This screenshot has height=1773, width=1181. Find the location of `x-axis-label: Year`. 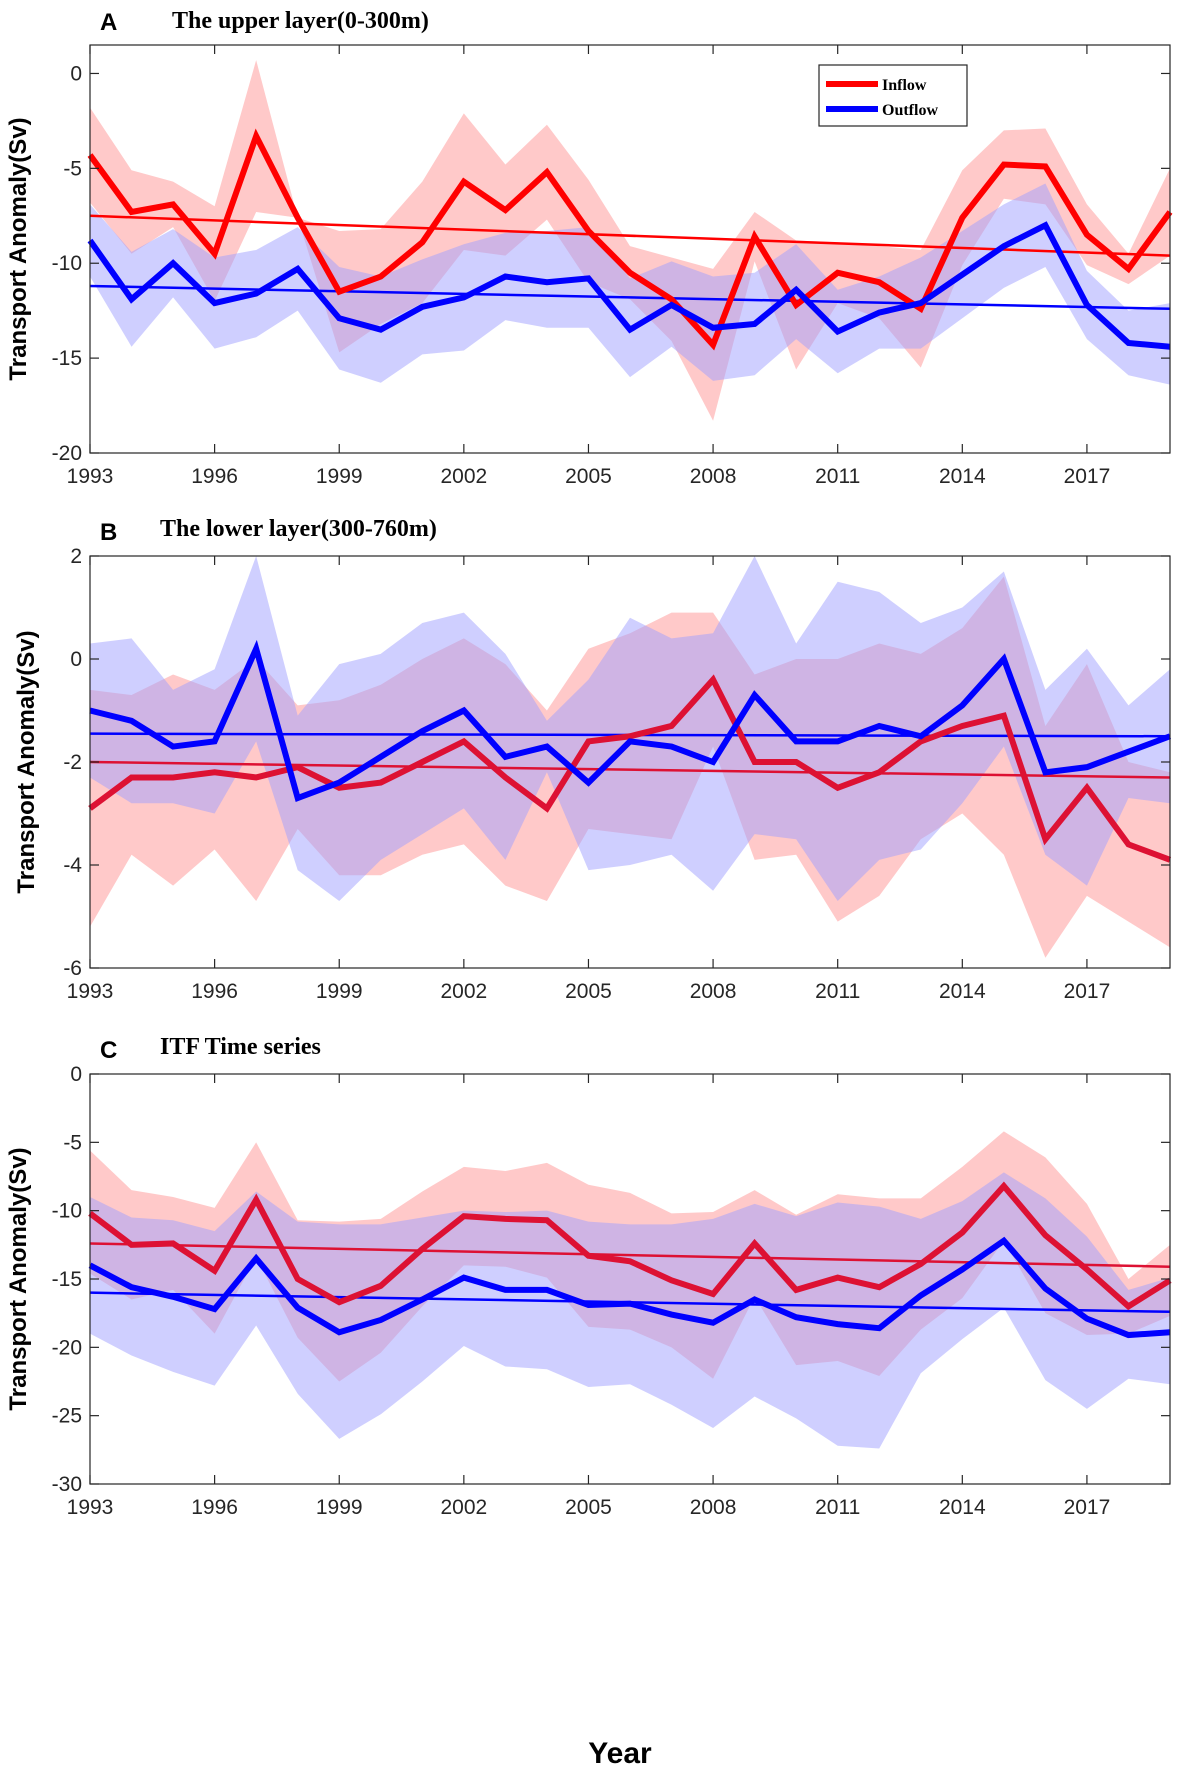

x-axis-label: Year is located at coordinates (620, 1753).